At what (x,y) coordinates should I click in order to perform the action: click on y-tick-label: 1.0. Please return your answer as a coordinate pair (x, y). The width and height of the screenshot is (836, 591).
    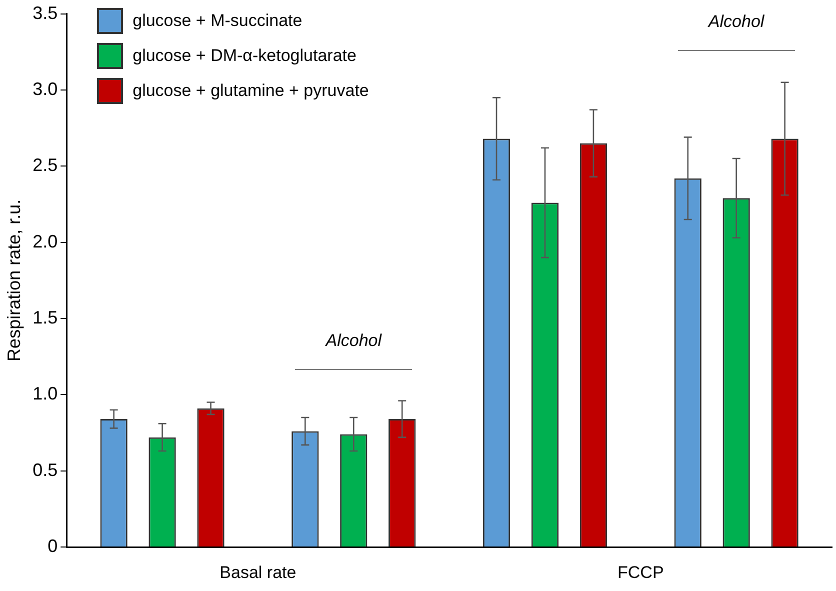
    Looking at the image, I should click on (45, 394).